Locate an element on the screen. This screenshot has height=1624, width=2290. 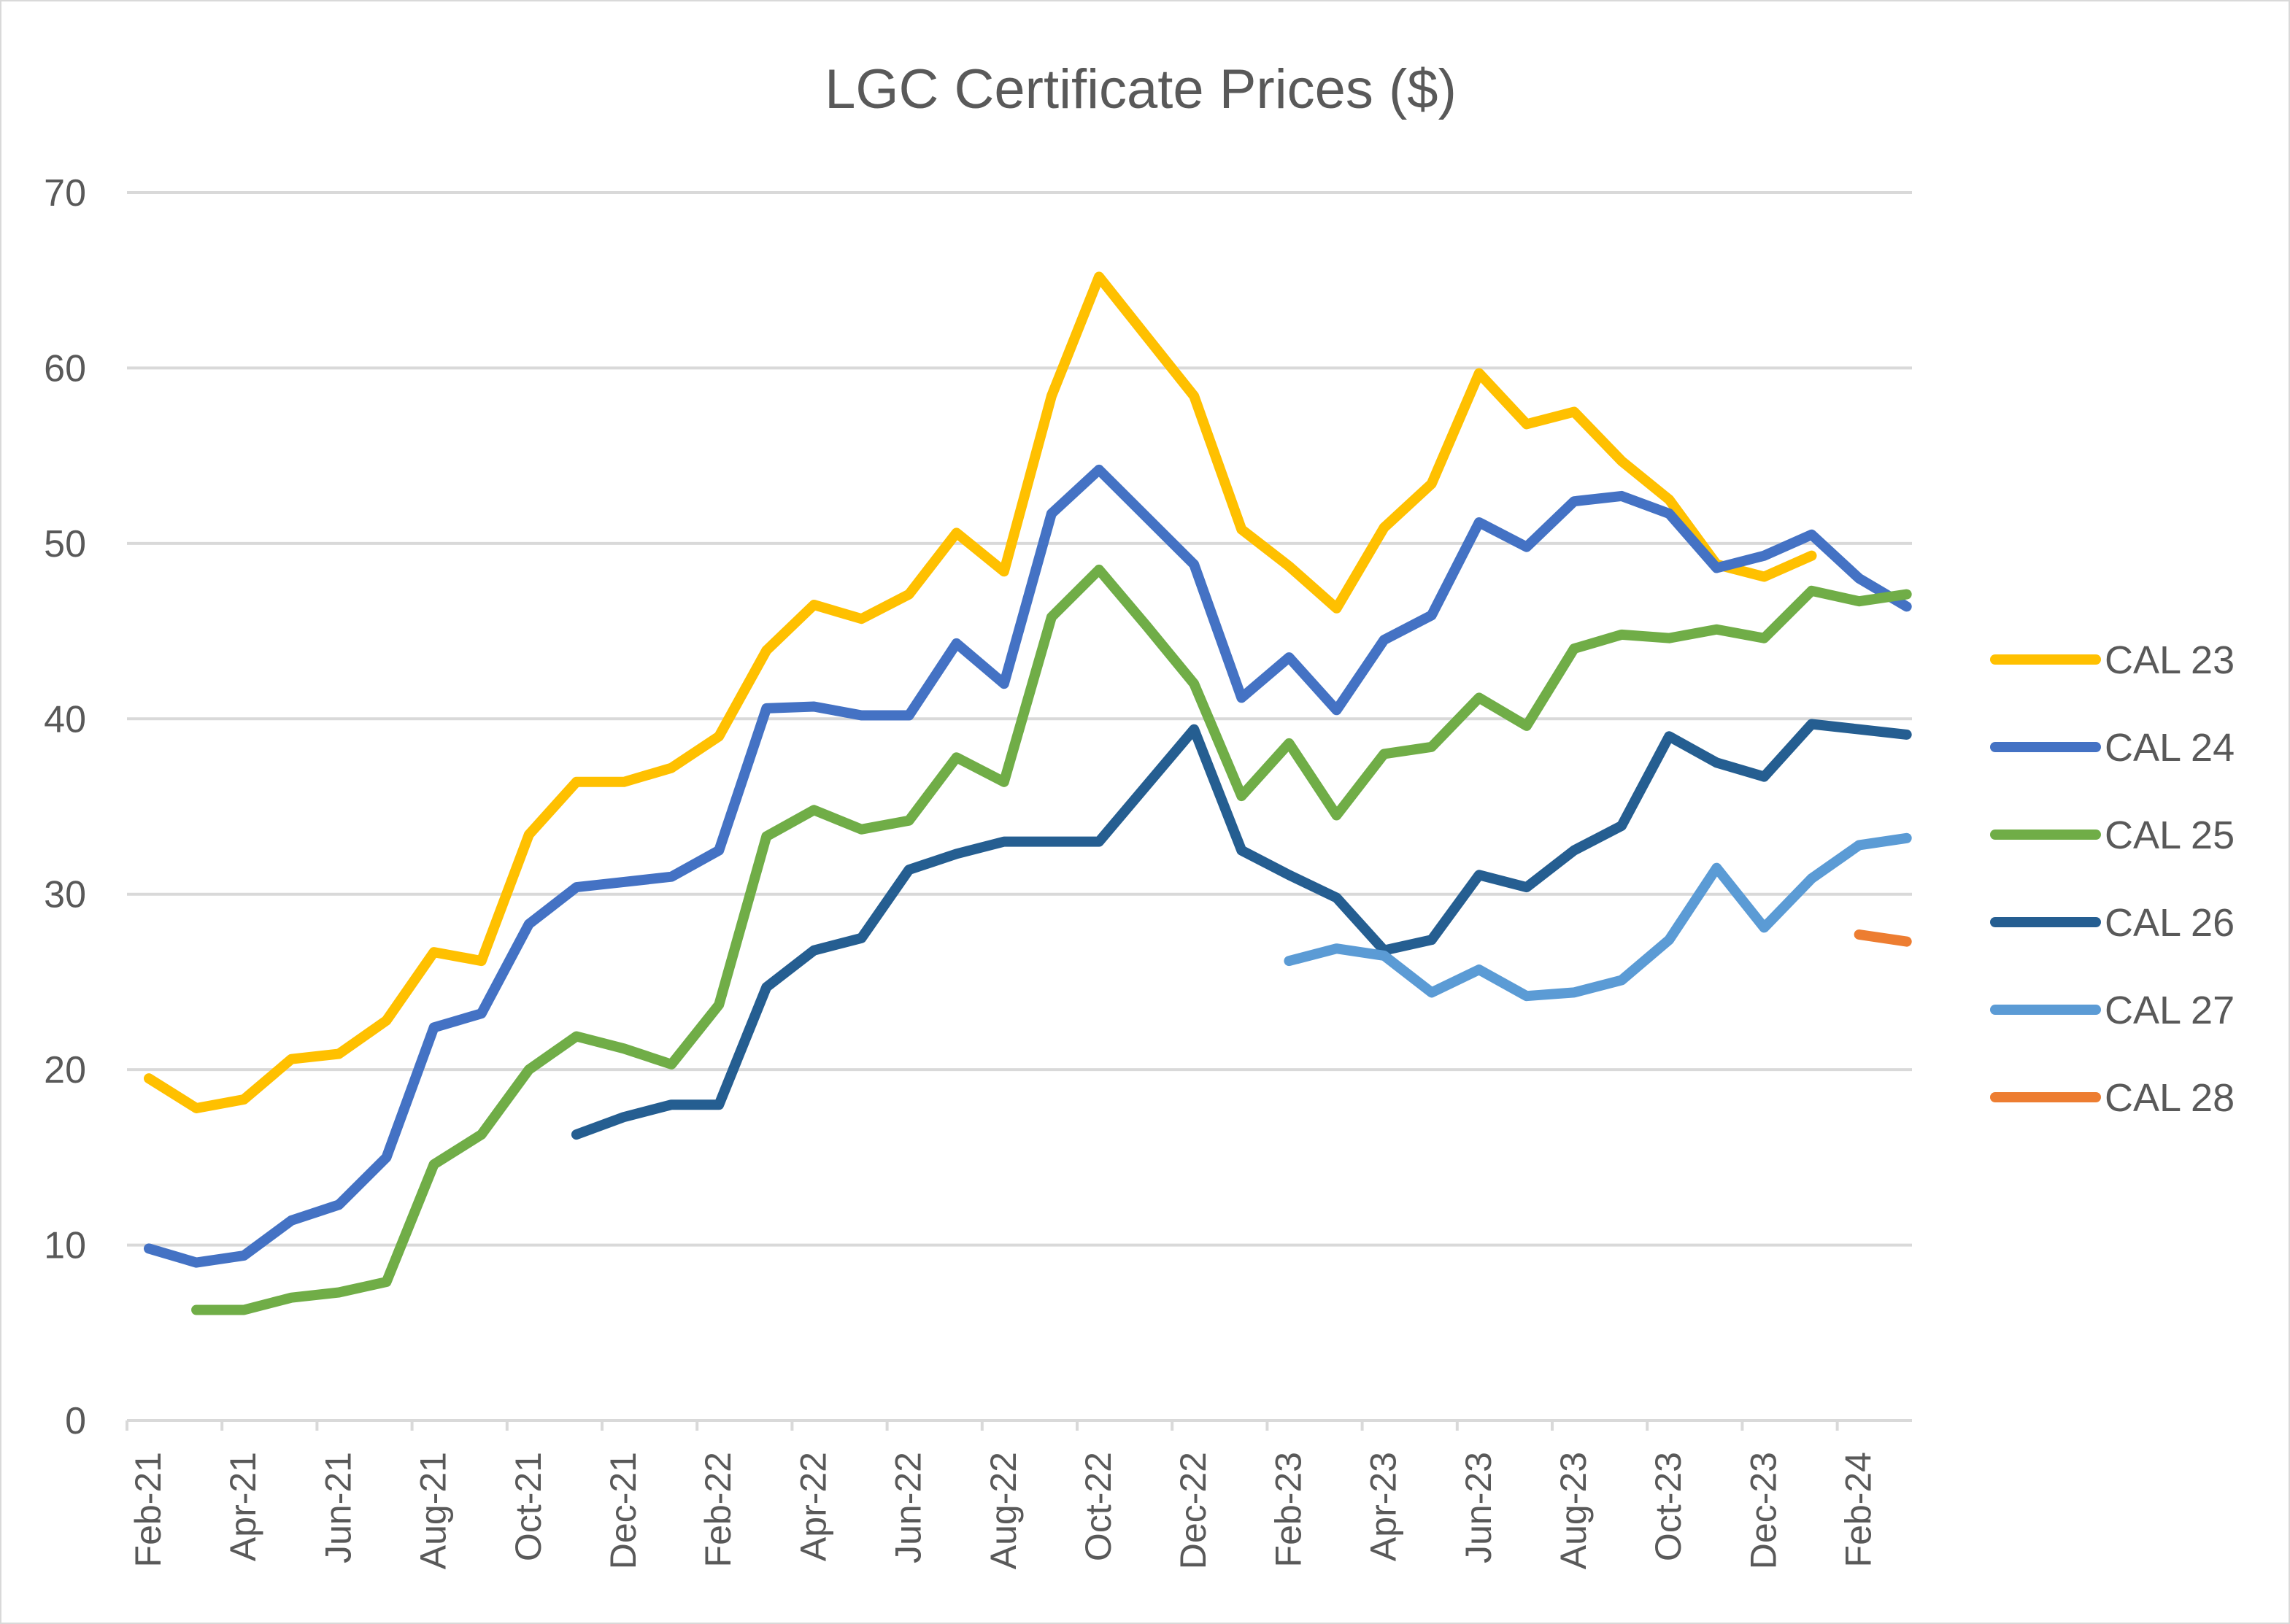
y-tick-label: 70 is located at coordinates (65, 193).